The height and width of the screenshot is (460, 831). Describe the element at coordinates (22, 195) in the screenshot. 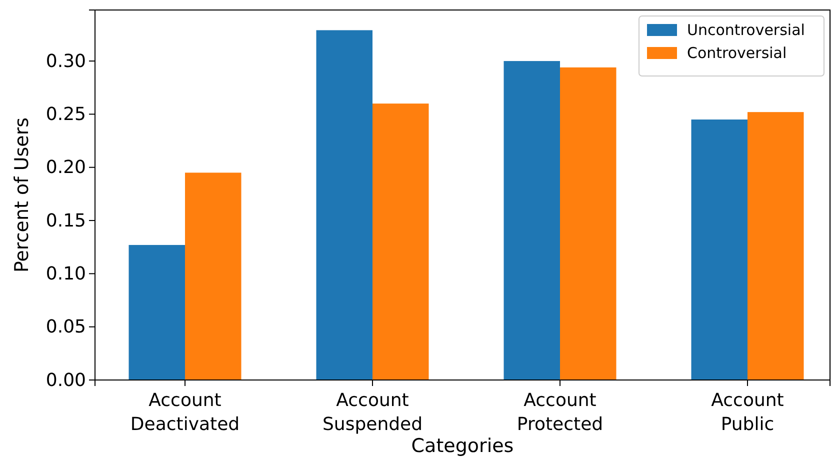

I see `y-axis-title: Percent of Users` at that location.